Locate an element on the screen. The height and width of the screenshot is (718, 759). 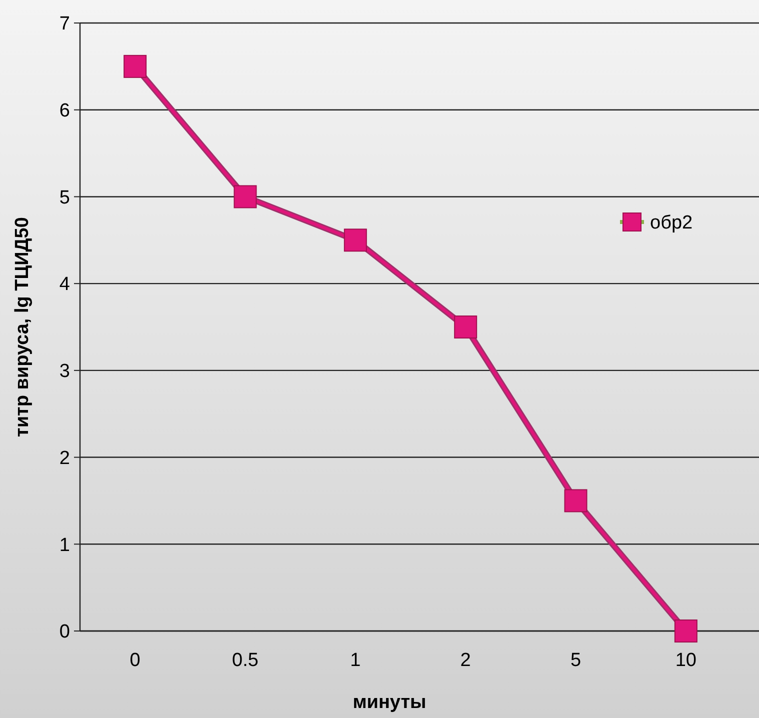
x-tick-label: 2 is located at coordinates (465, 660).